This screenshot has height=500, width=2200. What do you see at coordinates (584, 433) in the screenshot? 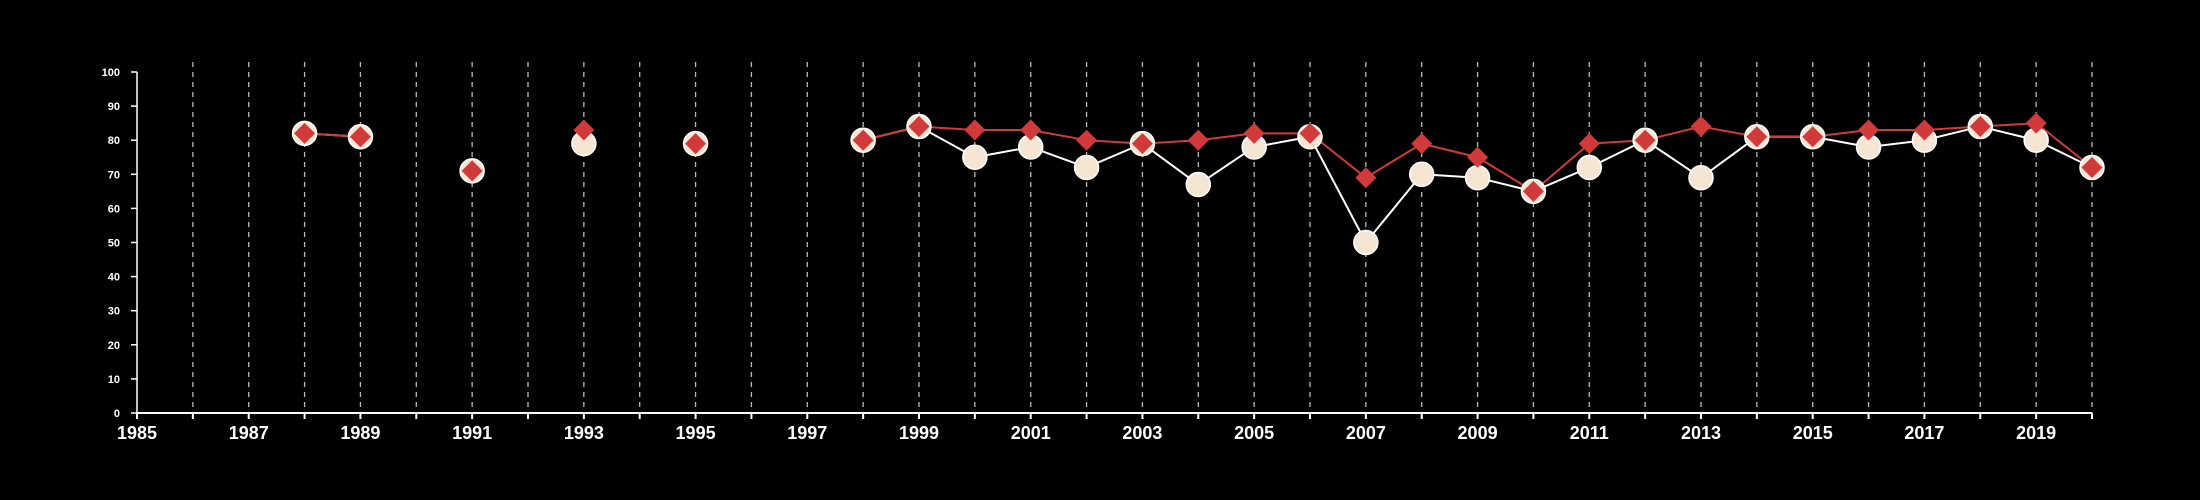
I see `x-tick-label-1993: 1993` at bounding box center [584, 433].